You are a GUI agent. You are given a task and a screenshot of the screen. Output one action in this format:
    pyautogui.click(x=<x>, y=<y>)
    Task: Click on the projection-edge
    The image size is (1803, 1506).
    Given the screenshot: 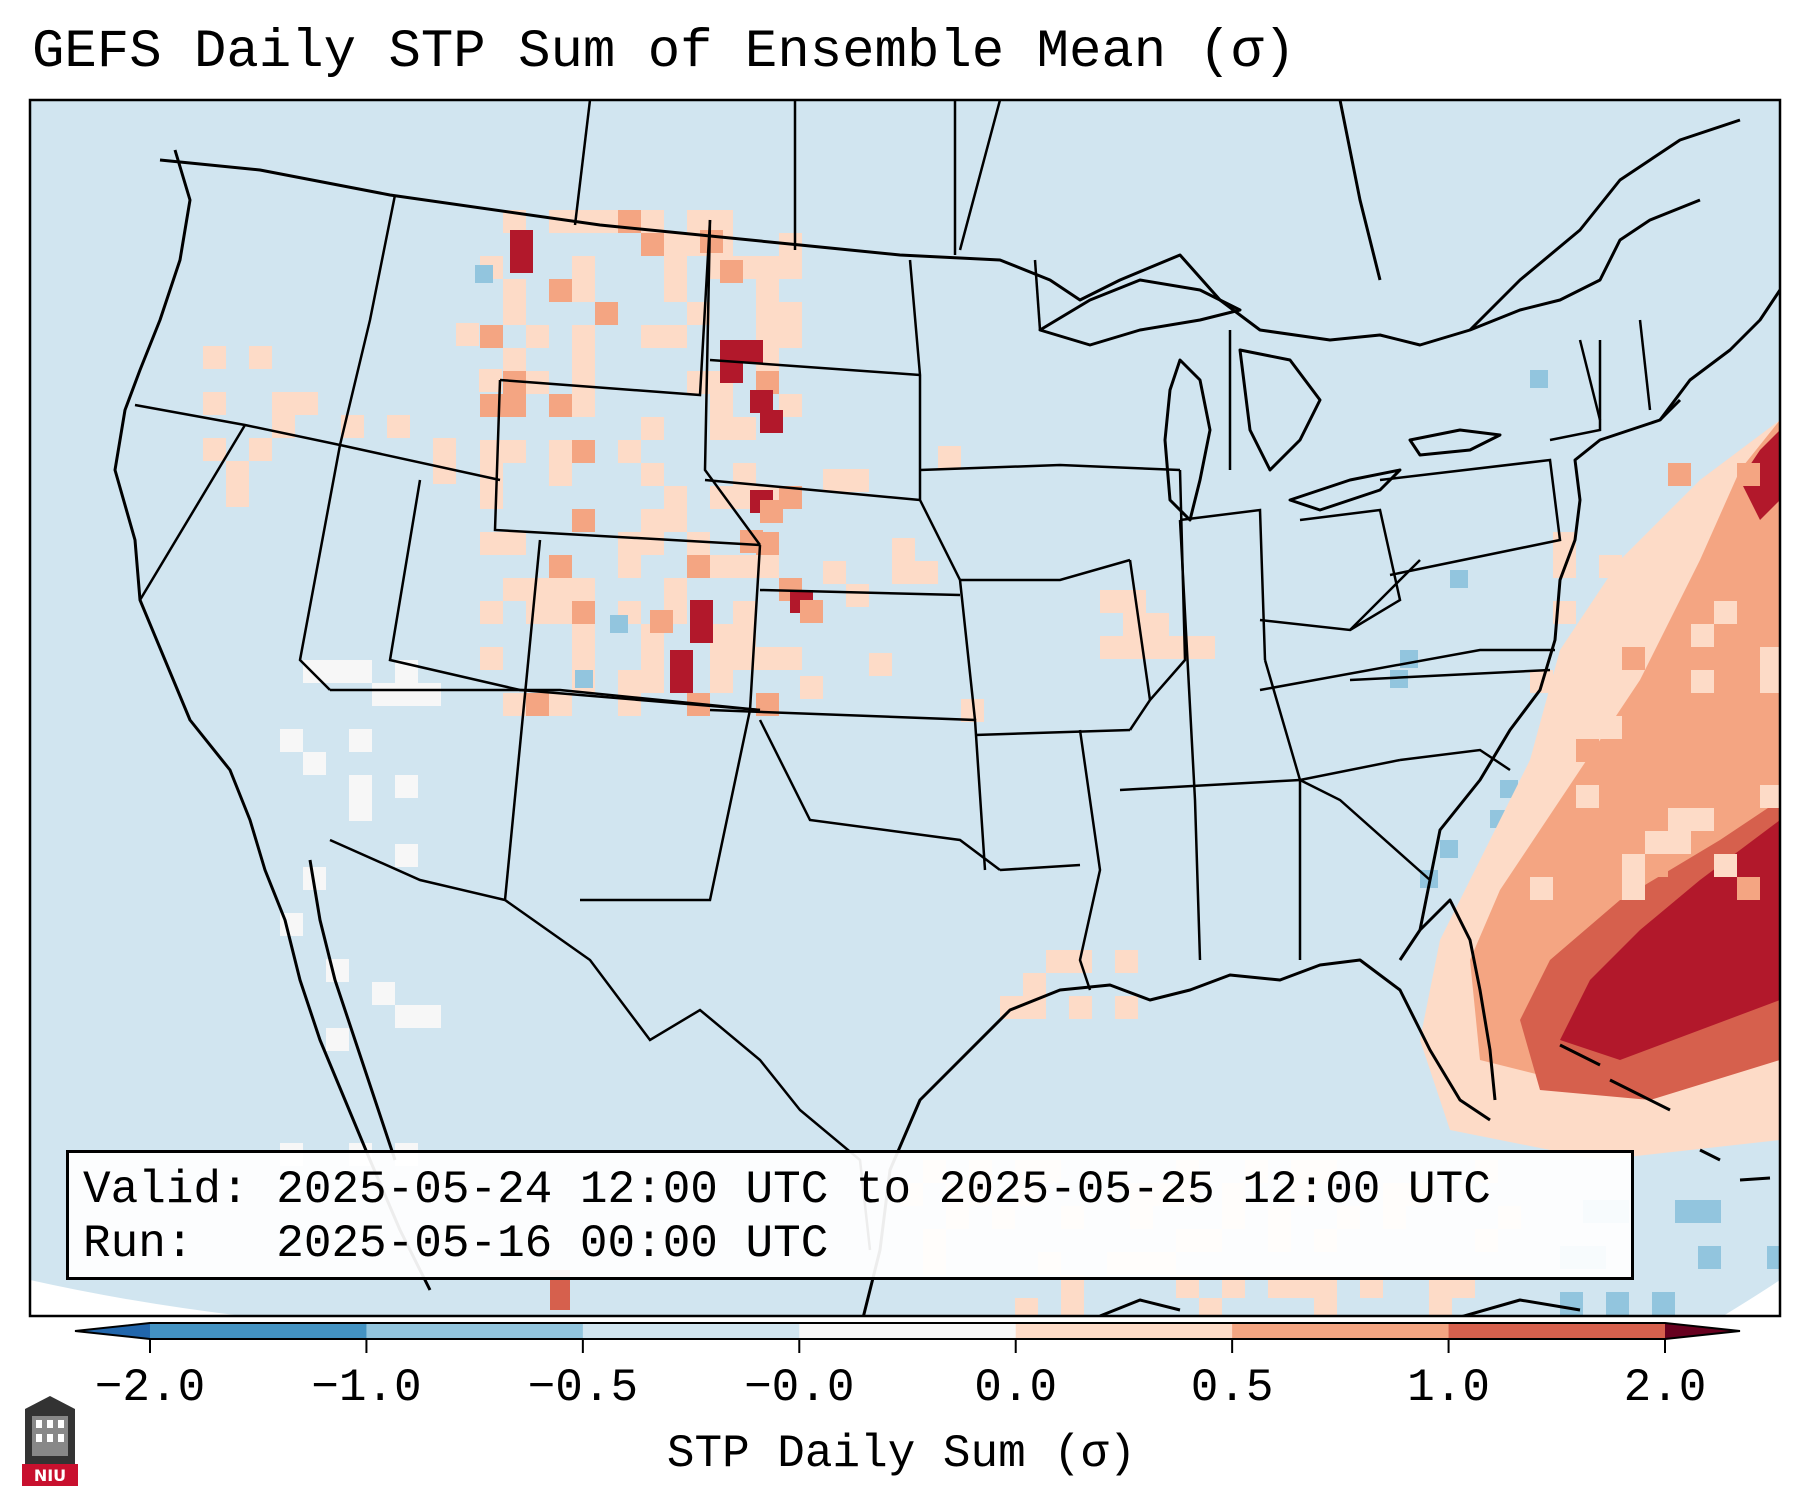 What is the action you would take?
    pyautogui.click(x=136, y=1298)
    